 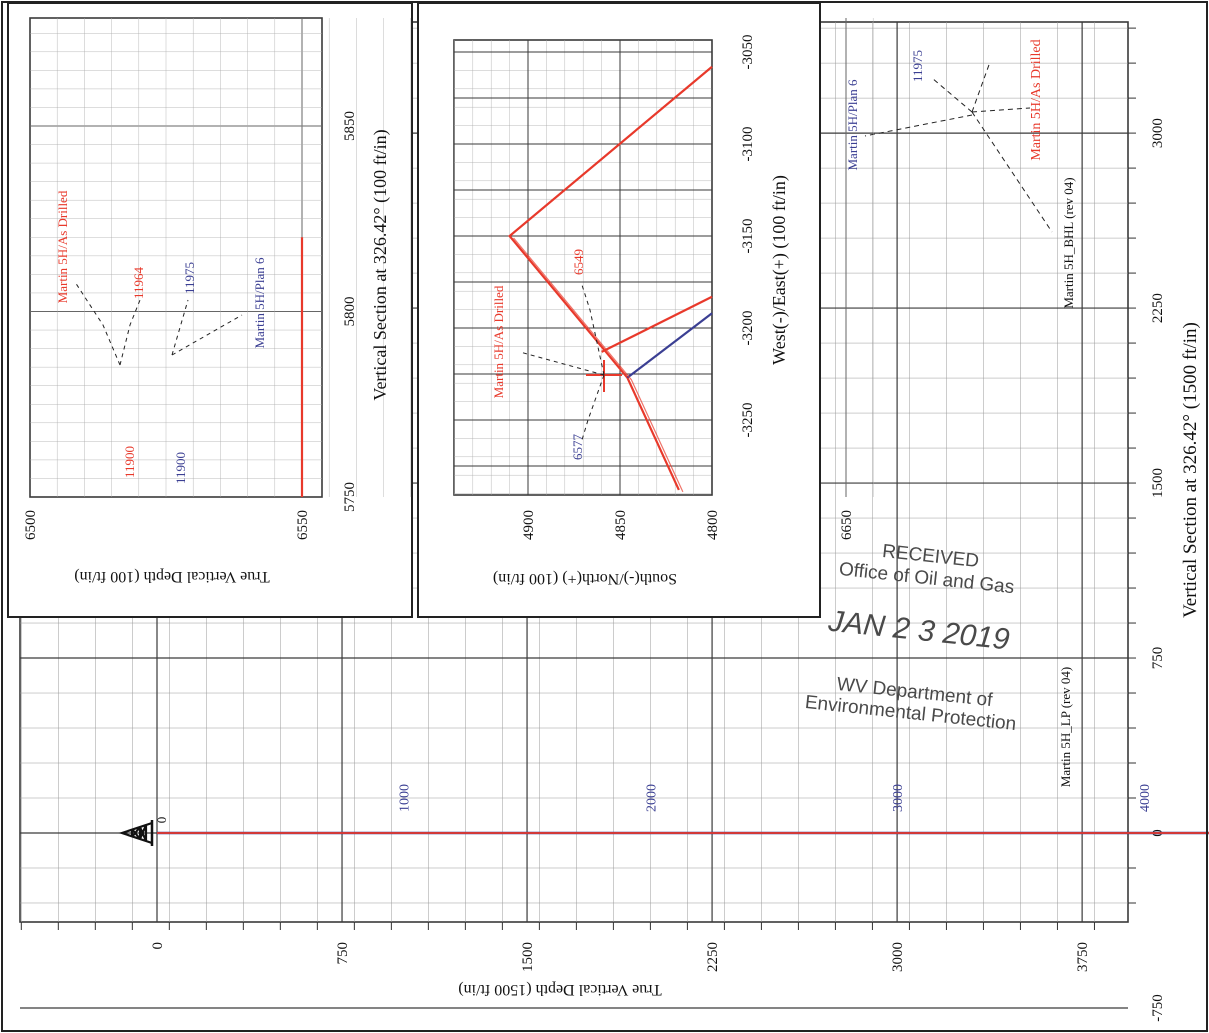 I want to click on main-y-tick-label: 0, so click(x=158, y=946).